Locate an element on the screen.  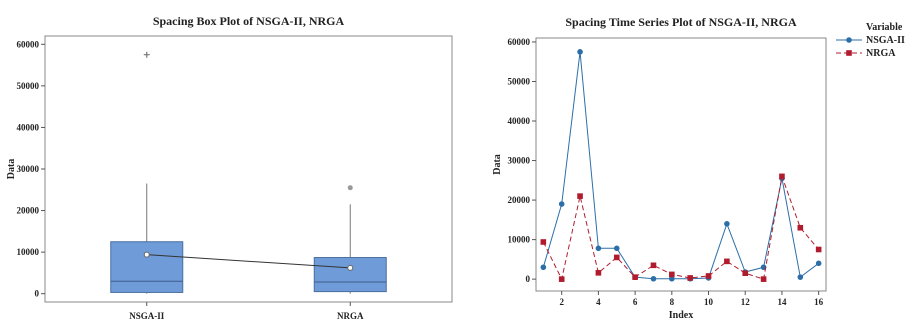
x-tick-label: 6 is located at coordinates (635, 302).